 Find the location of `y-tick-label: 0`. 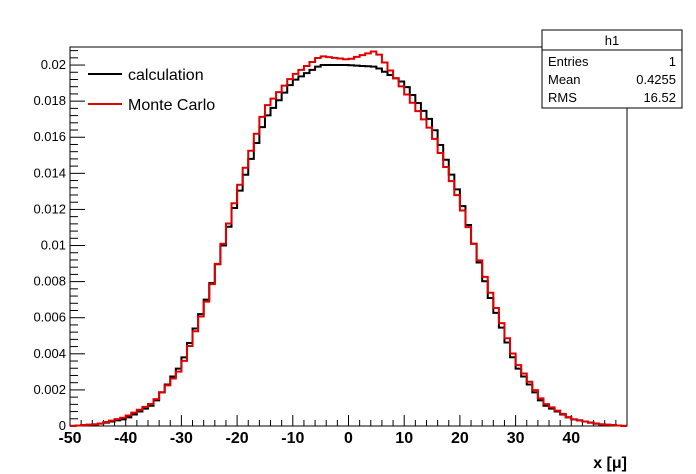

y-tick-label: 0 is located at coordinates (62, 425).